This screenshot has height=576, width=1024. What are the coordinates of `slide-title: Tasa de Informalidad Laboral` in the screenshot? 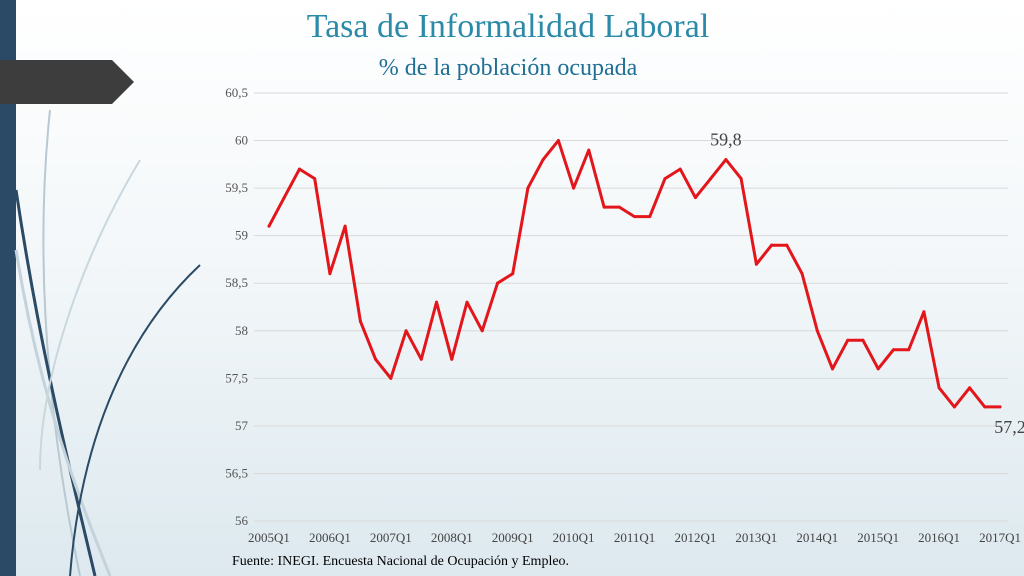 It's located at (508, 26).